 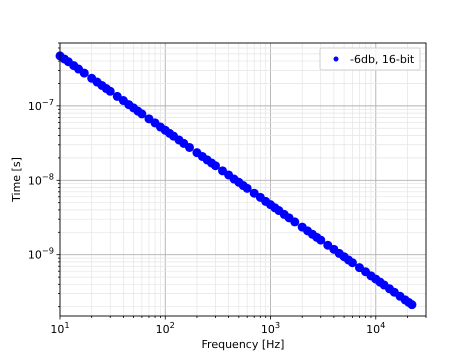 I want to click on x-tick-label: 10$^{1}$, so click(x=60, y=328).